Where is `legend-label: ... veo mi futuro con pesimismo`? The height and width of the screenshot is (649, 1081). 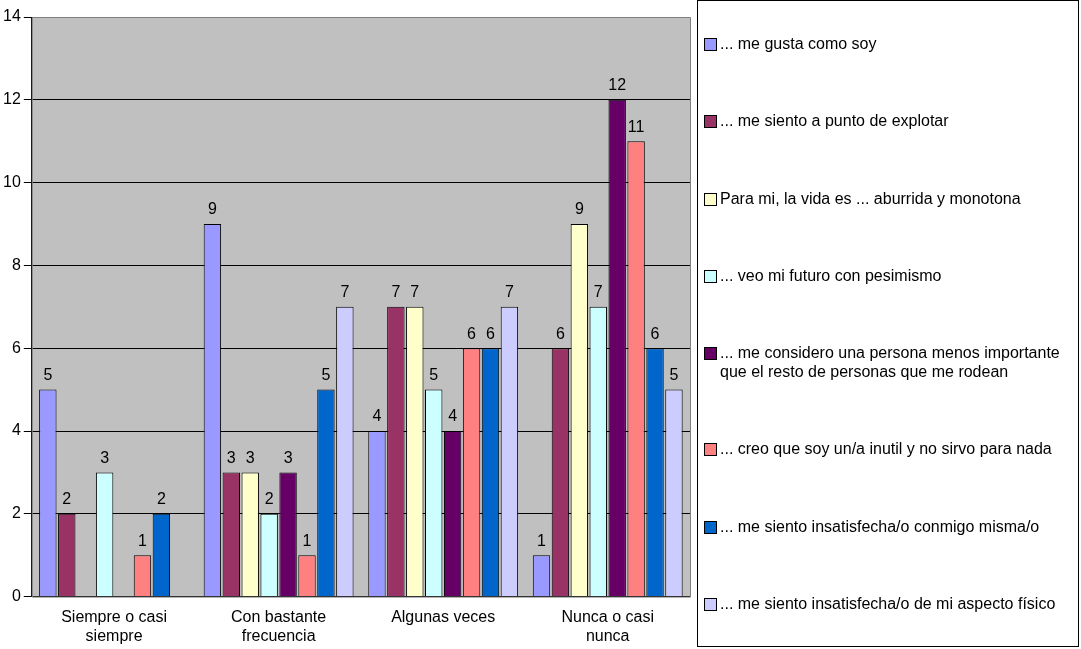 legend-label: ... veo mi futuro con pesimismo is located at coordinates (831, 275).